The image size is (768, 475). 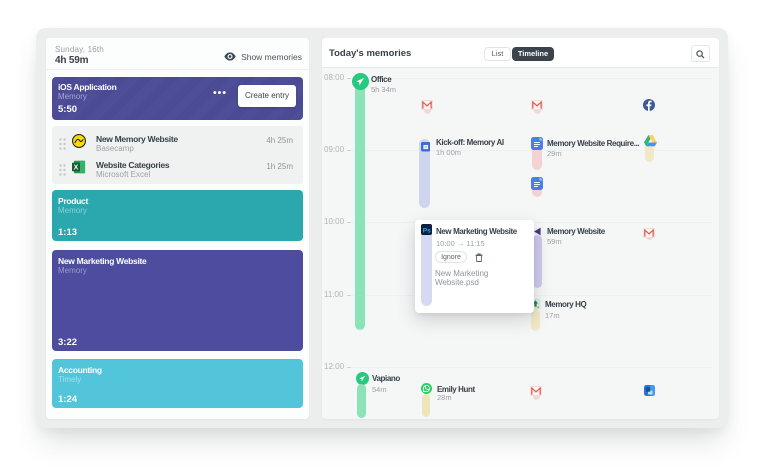 I want to click on svg-text: Ps, so click(x=427, y=230).